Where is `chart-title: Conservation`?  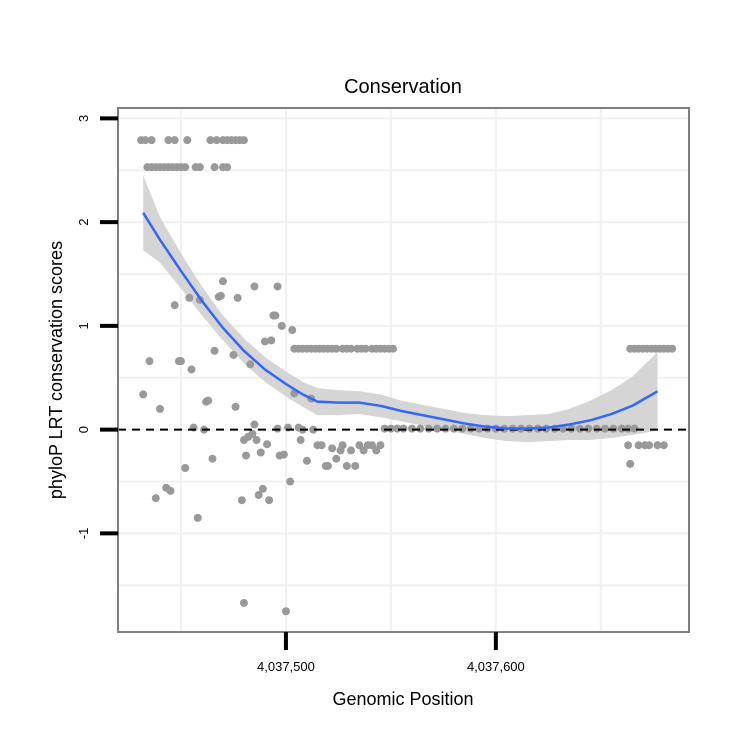 chart-title: Conservation is located at coordinates (403, 87).